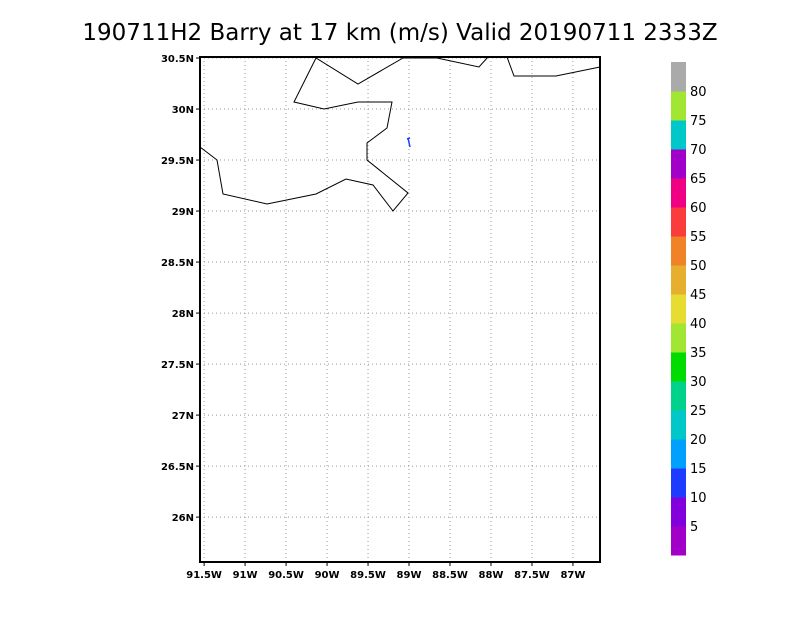  I want to click on colorbar-label: 55, so click(698, 237).